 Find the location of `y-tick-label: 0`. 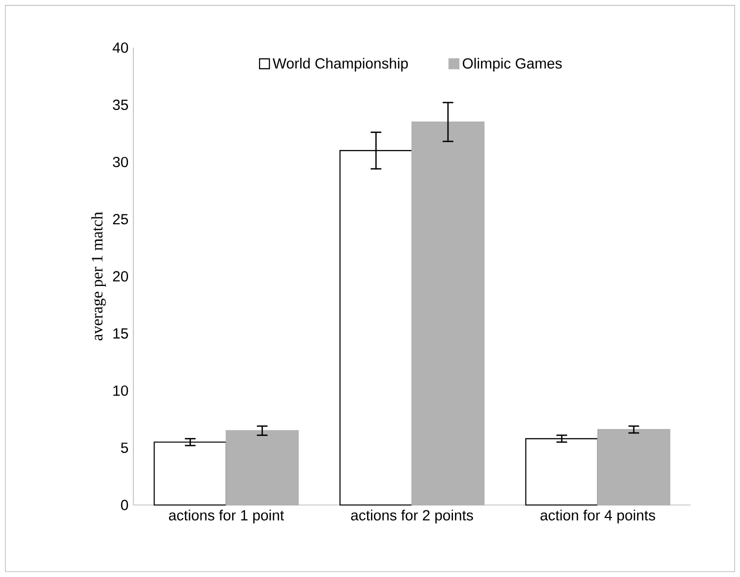

y-tick-label: 0 is located at coordinates (124, 505).